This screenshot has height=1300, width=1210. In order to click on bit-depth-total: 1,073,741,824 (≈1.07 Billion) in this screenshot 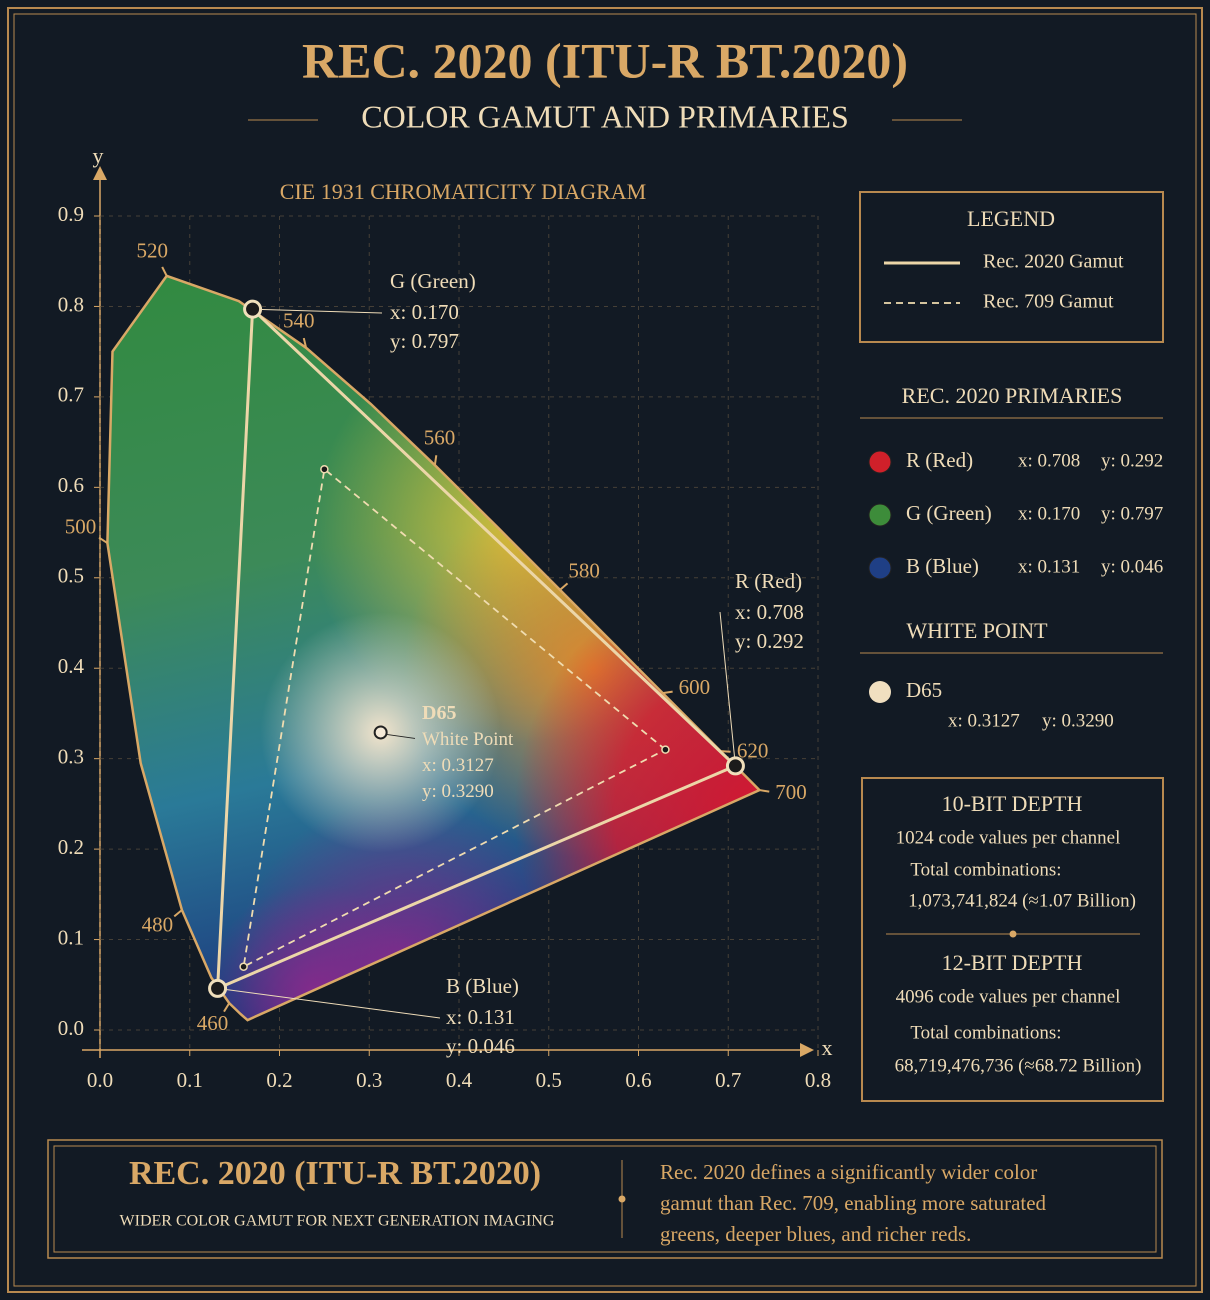, I will do `click(1022, 900)`.